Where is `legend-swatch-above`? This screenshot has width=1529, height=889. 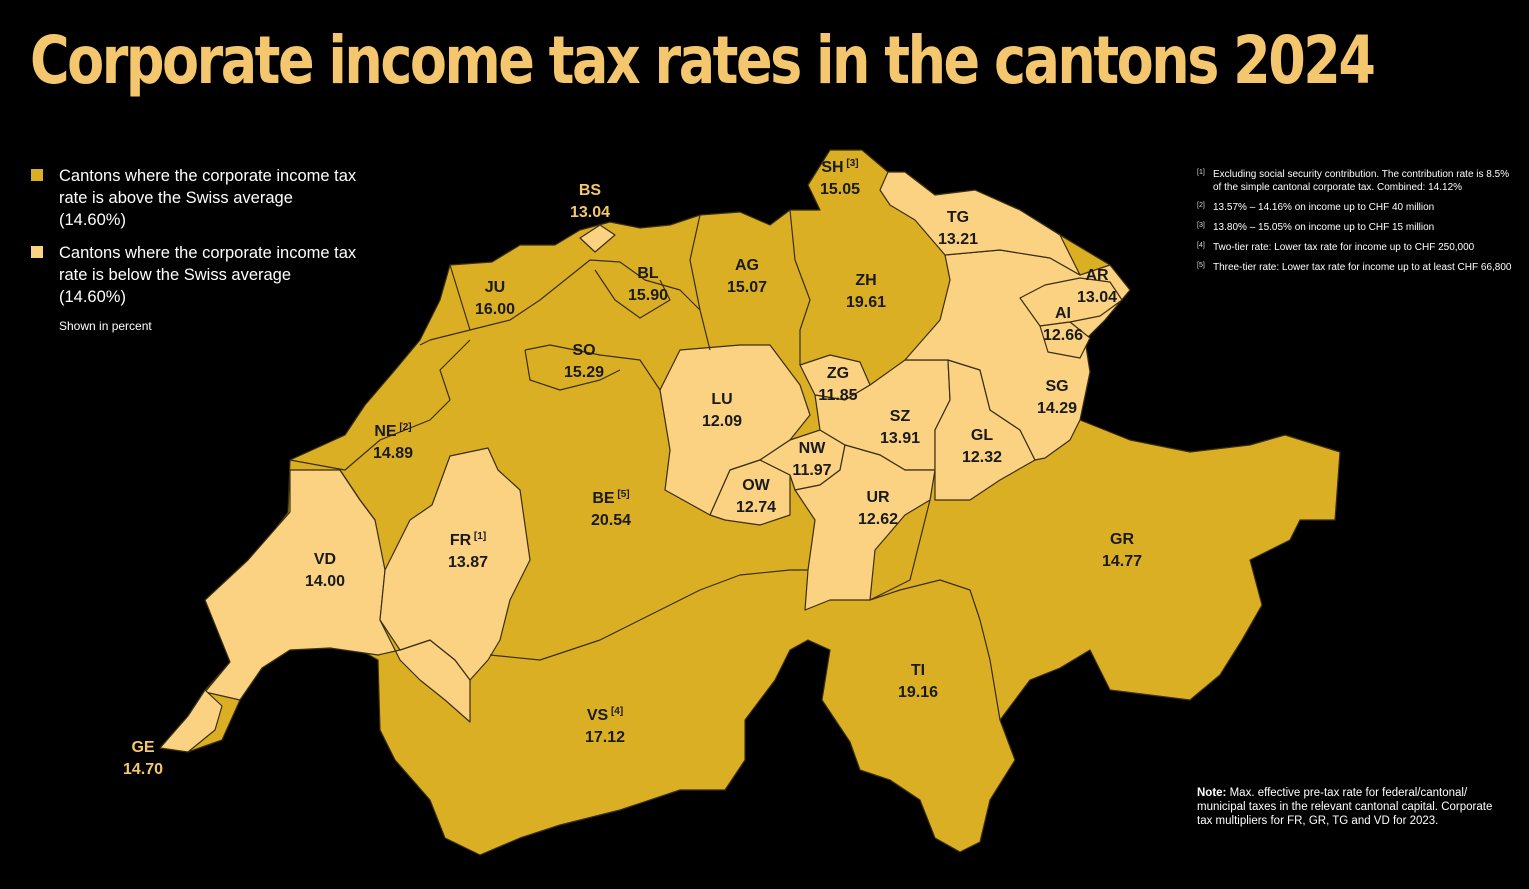
legend-swatch-above is located at coordinates (37, 175).